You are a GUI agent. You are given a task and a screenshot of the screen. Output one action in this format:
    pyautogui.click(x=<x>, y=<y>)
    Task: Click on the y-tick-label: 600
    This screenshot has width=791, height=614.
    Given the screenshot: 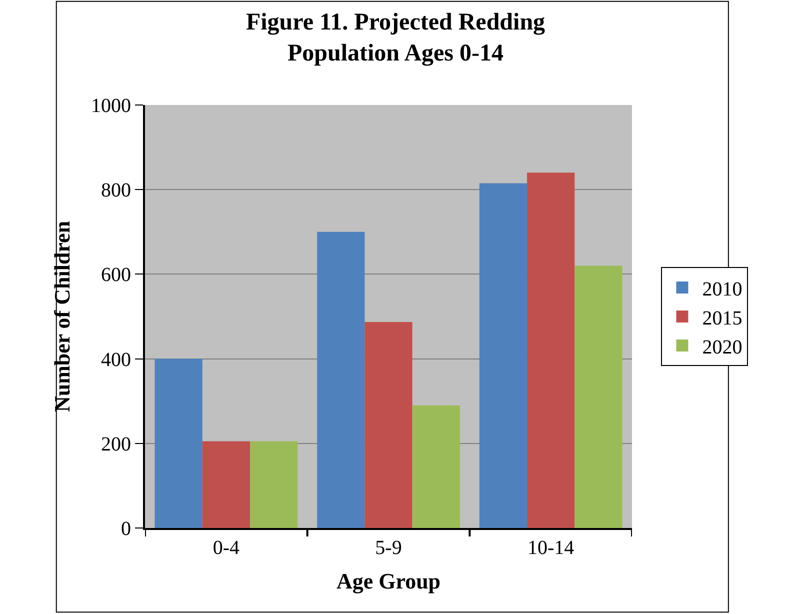 What is the action you would take?
    pyautogui.click(x=116, y=275)
    